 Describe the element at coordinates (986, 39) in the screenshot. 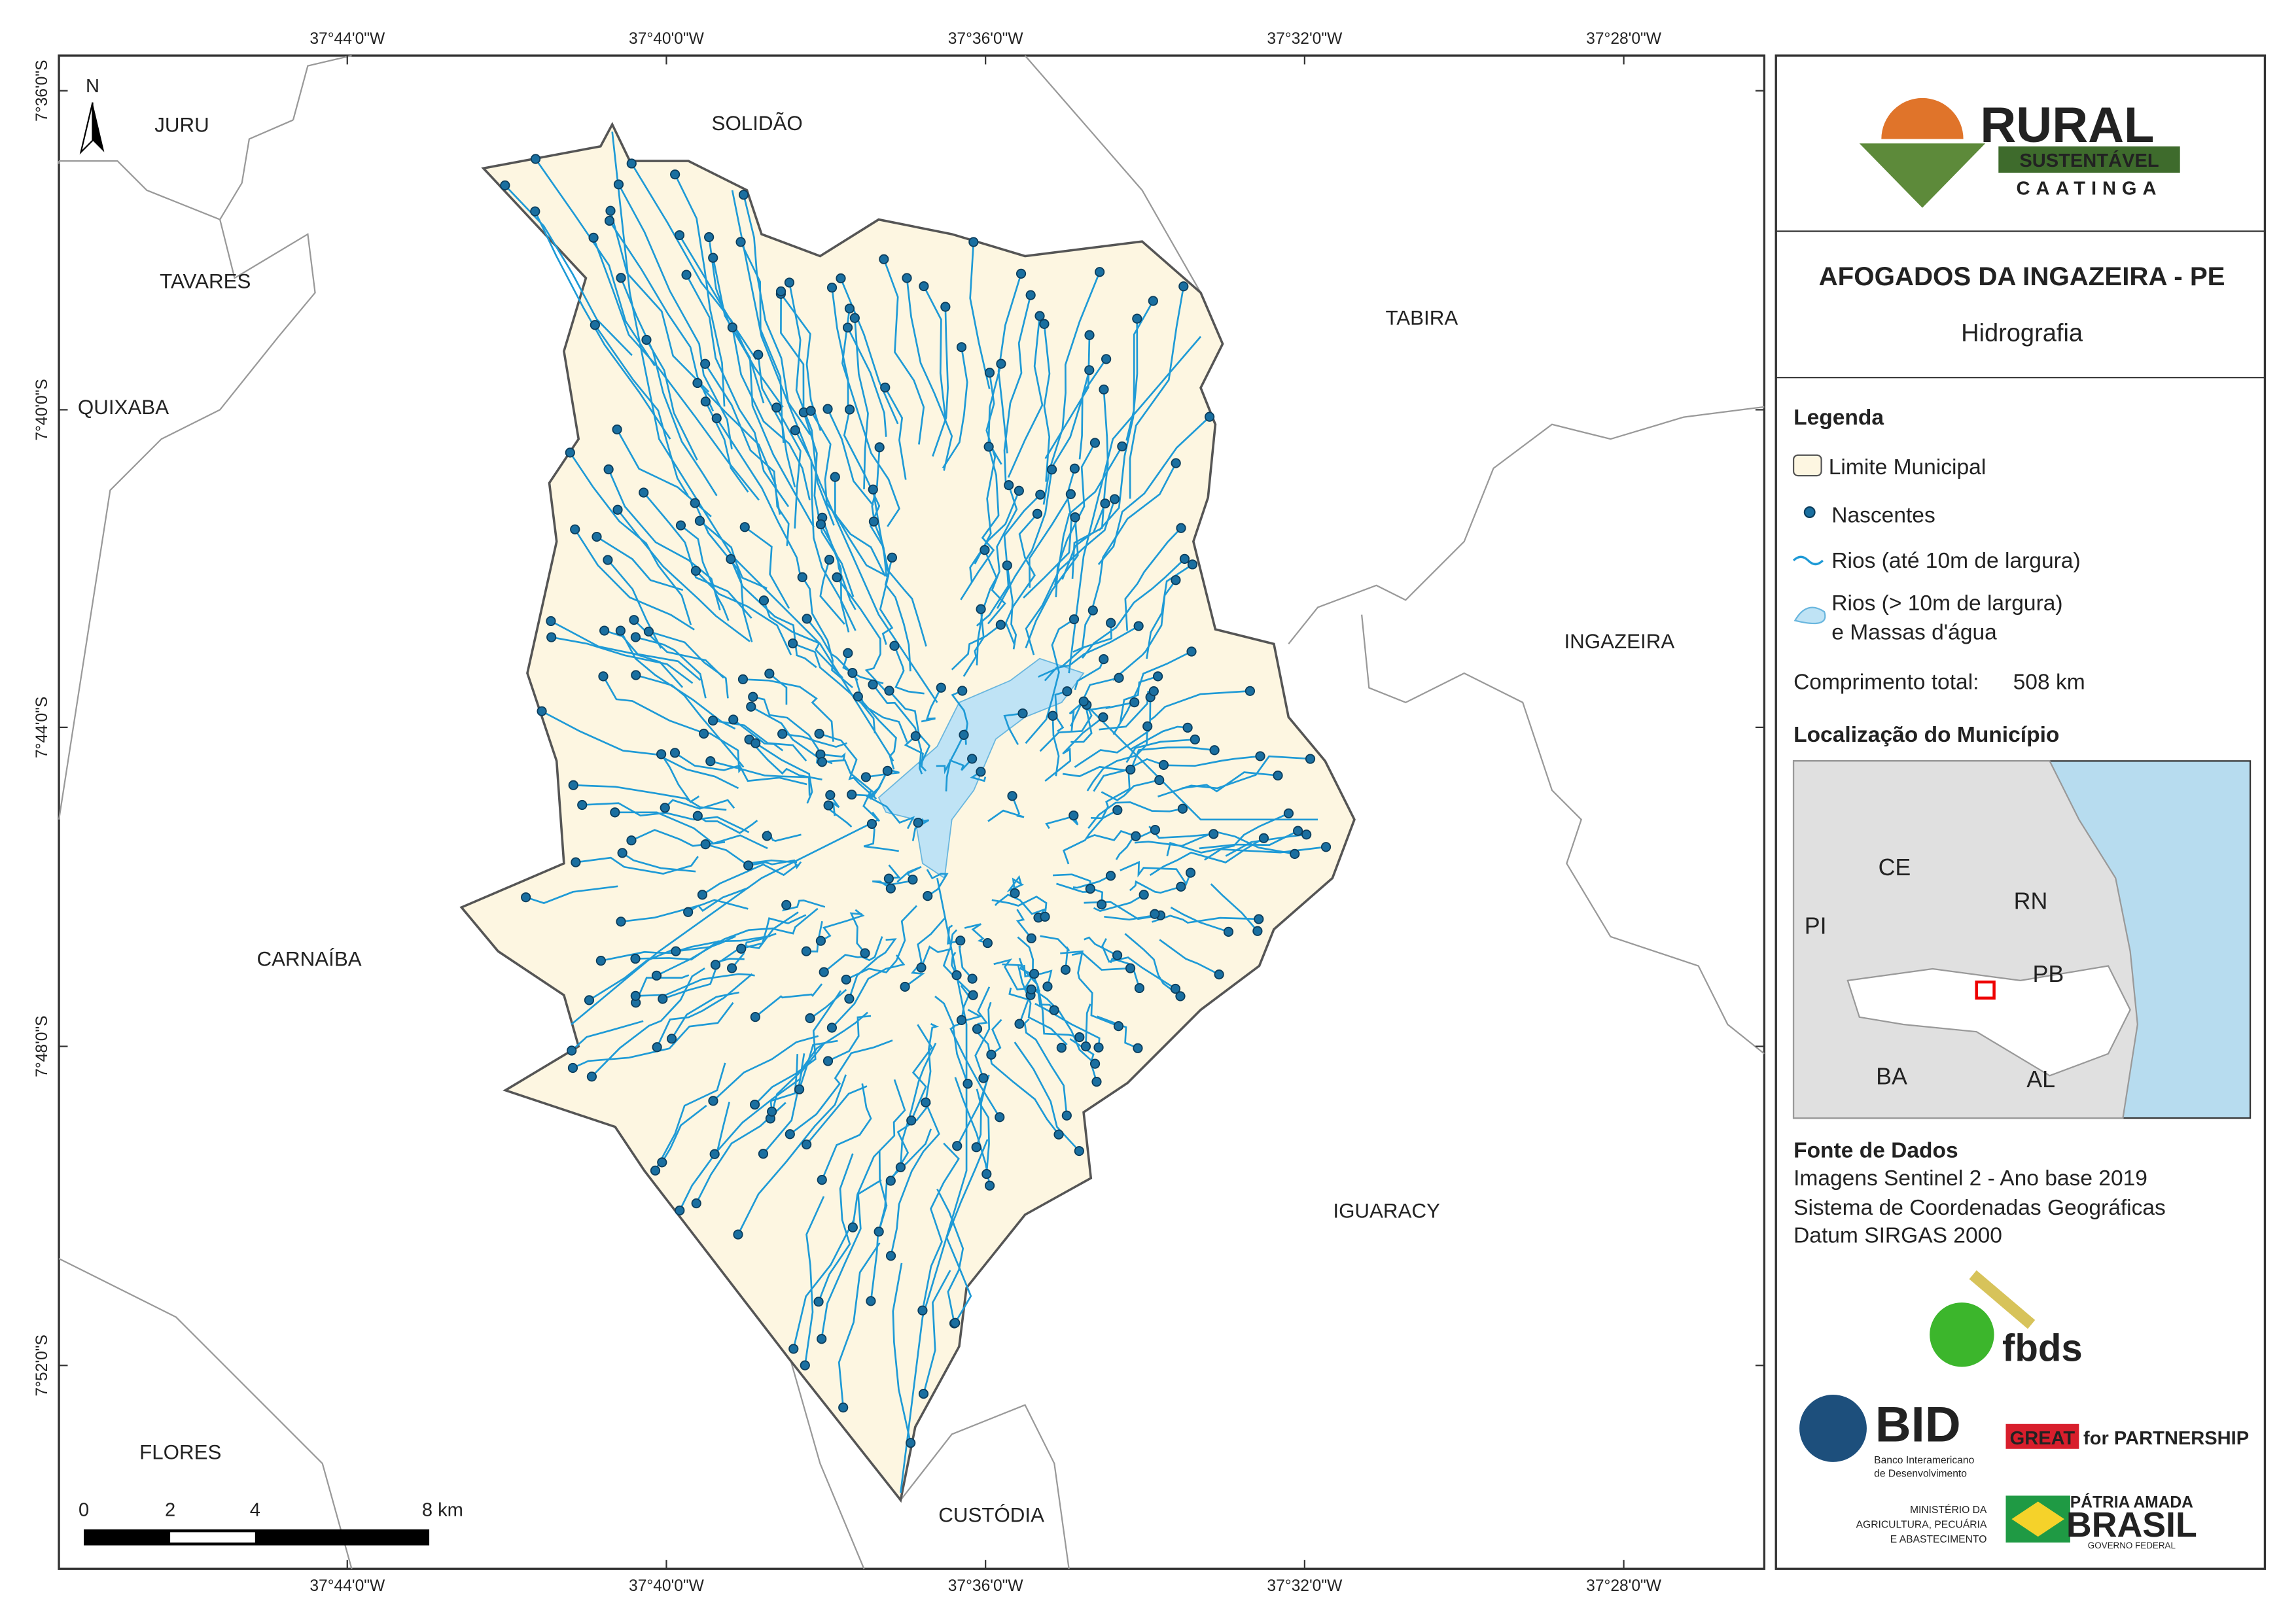

I see `longitude-label: 37°36'0"W` at that location.